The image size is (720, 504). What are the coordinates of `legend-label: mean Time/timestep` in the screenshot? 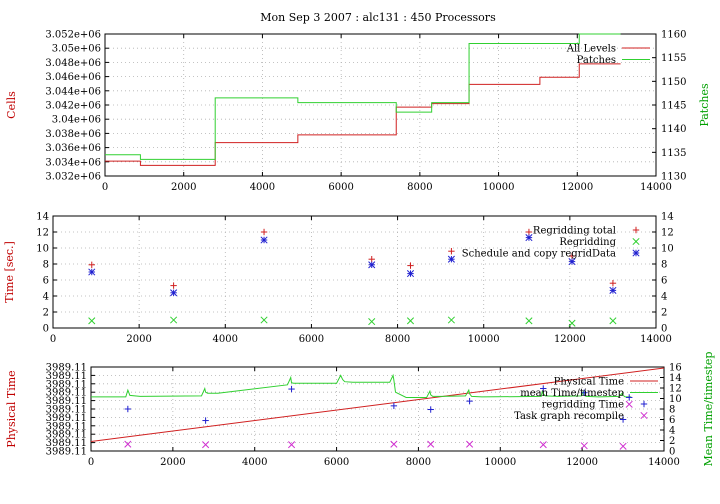 It's located at (572, 393).